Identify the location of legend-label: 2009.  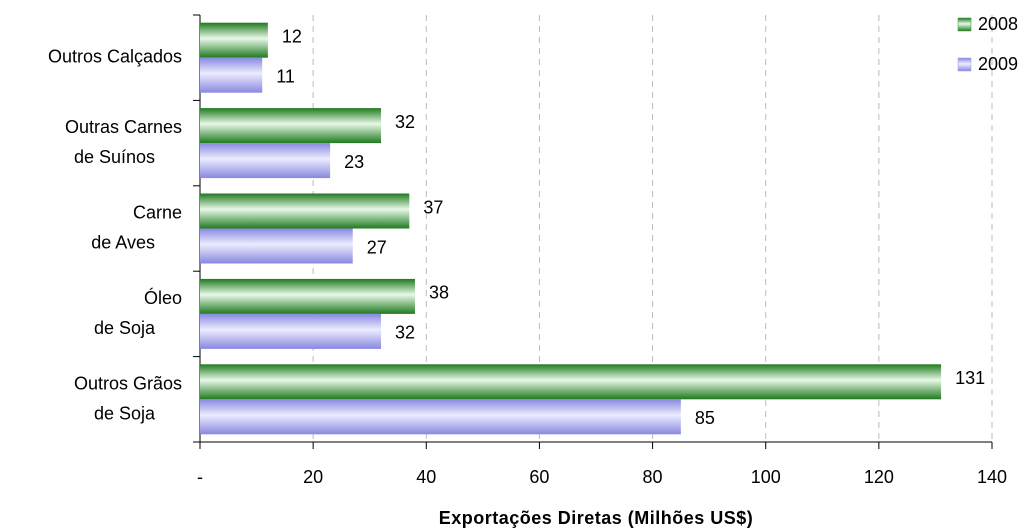
(998, 64).